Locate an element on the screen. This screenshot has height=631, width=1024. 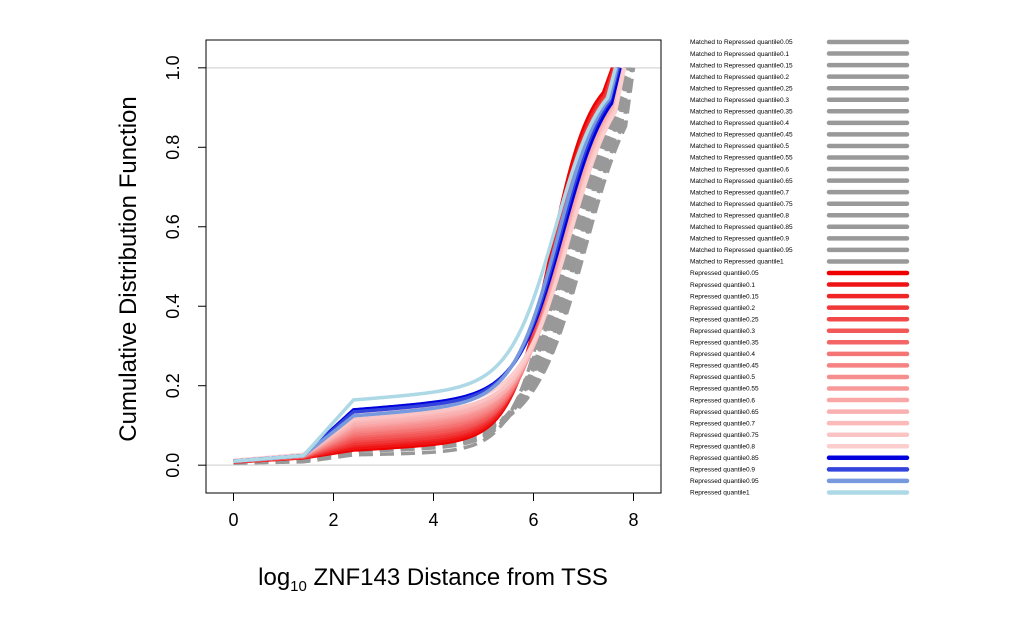
legend-label-15: Matched to Repressed quantile0.8 is located at coordinates (739, 215).